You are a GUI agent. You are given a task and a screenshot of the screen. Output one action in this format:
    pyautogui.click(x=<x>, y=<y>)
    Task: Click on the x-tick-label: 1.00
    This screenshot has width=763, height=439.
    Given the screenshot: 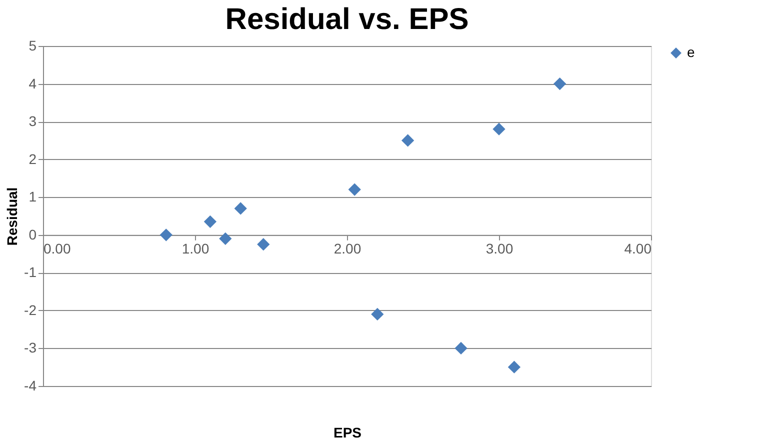 What is the action you would take?
    pyautogui.click(x=196, y=248)
    